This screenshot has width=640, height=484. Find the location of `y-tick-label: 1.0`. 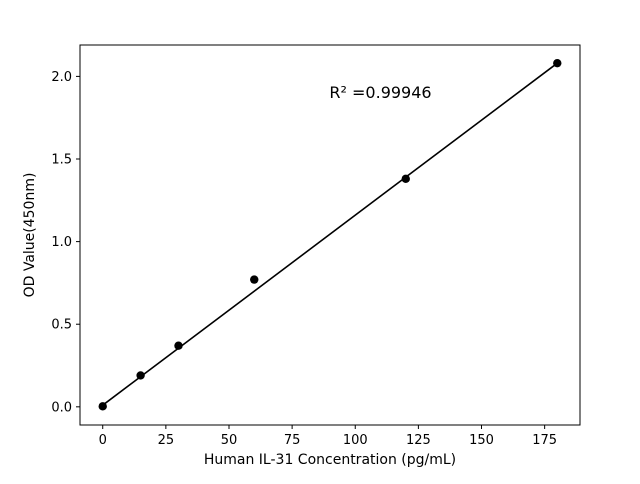

y-tick-label: 1.0 is located at coordinates (61, 242).